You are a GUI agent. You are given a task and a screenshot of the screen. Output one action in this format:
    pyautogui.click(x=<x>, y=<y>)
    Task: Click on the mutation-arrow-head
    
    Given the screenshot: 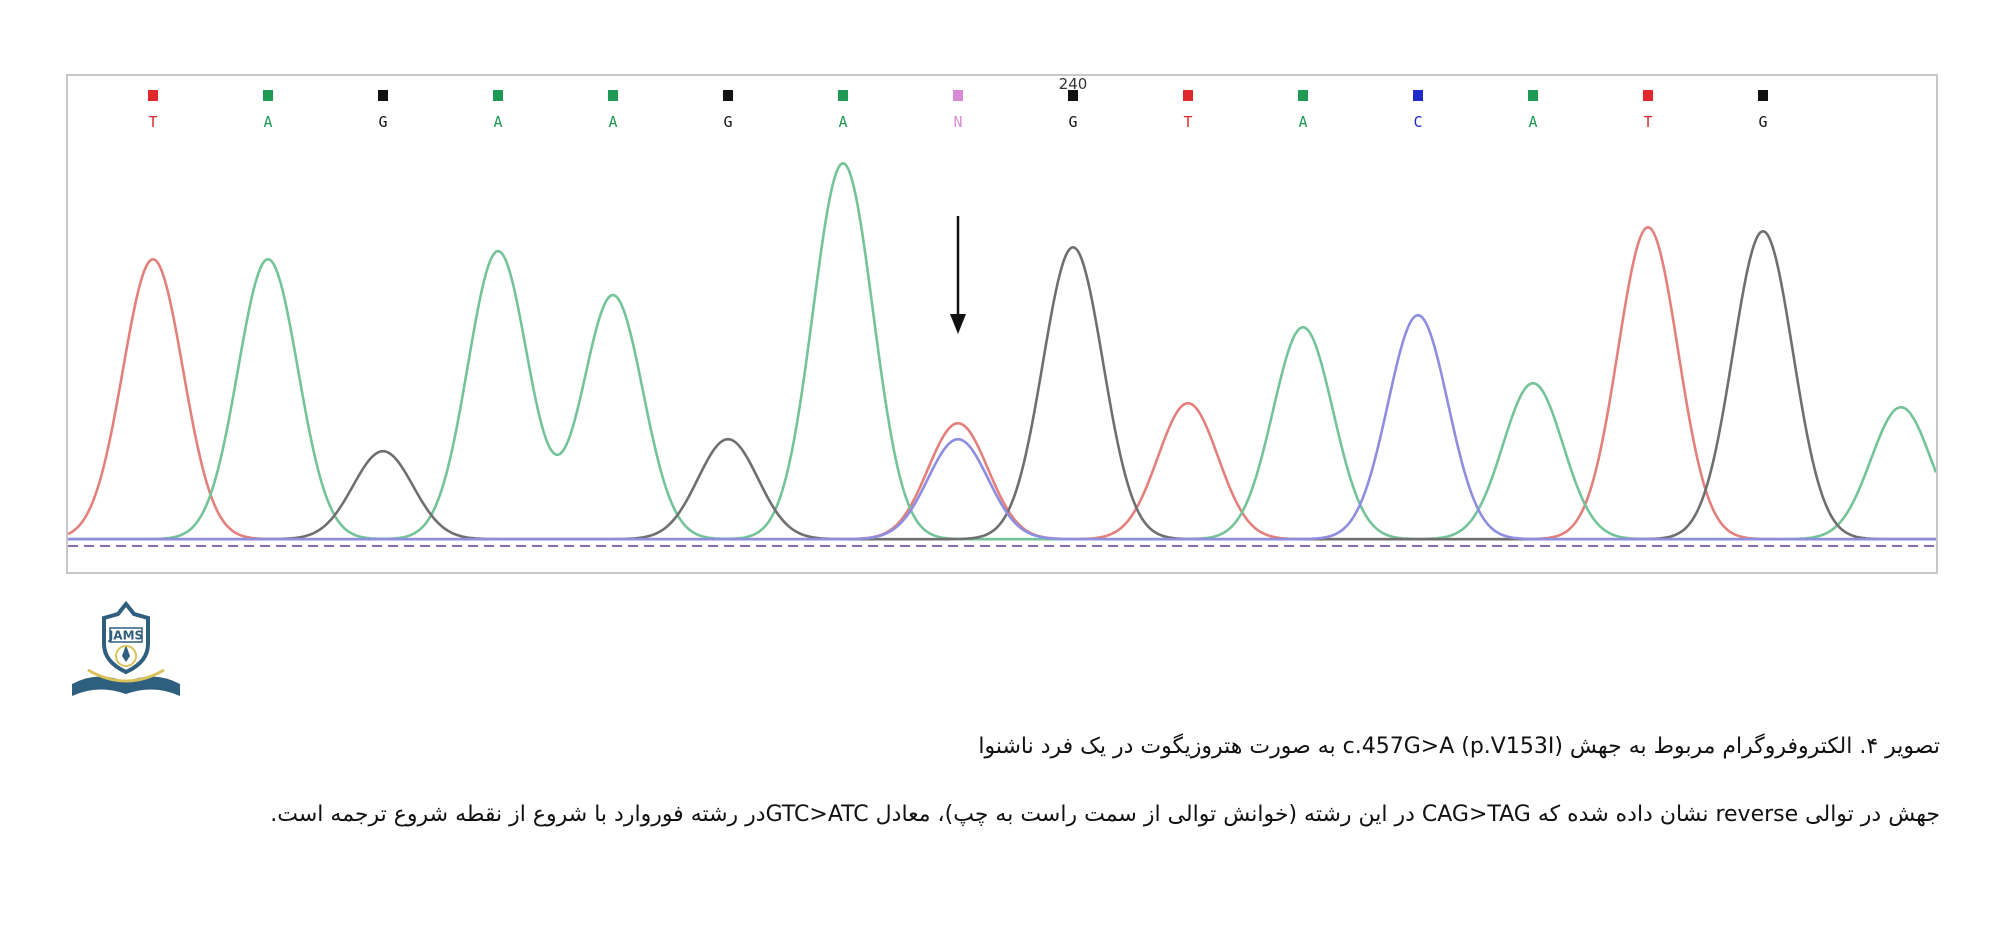 What is the action you would take?
    pyautogui.click(x=958, y=324)
    